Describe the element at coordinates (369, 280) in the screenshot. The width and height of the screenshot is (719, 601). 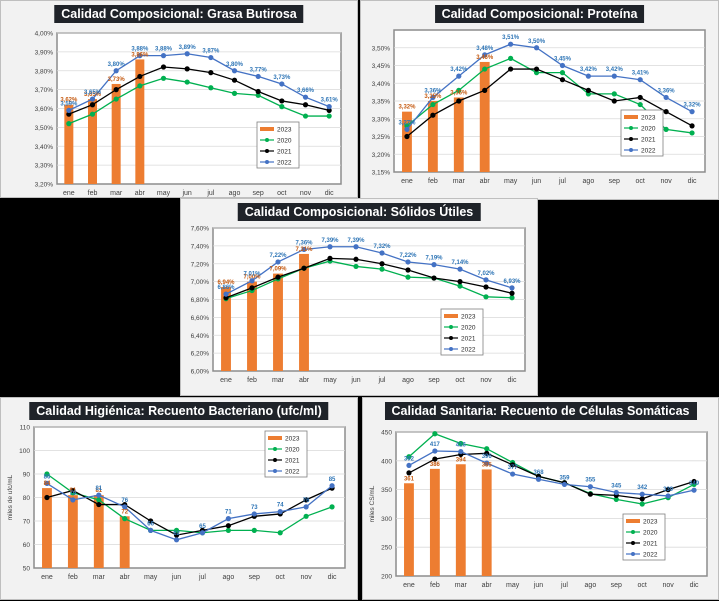
I see `line-2020` at that location.